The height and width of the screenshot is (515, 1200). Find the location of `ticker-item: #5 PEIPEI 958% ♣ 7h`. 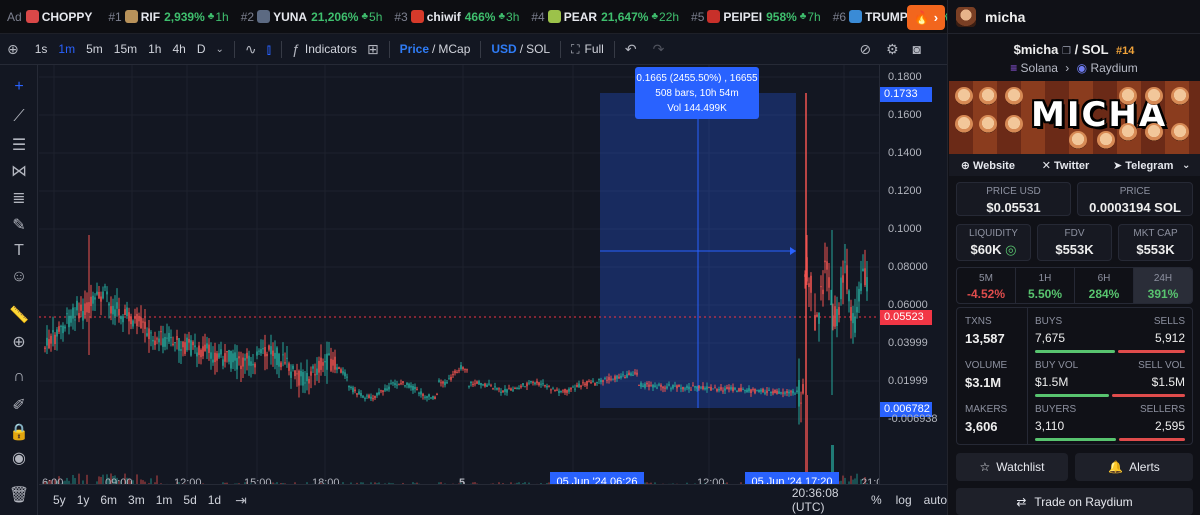

ticker-item: #5 PEIPEI 958% ♣ 7h is located at coordinates (756, 17).